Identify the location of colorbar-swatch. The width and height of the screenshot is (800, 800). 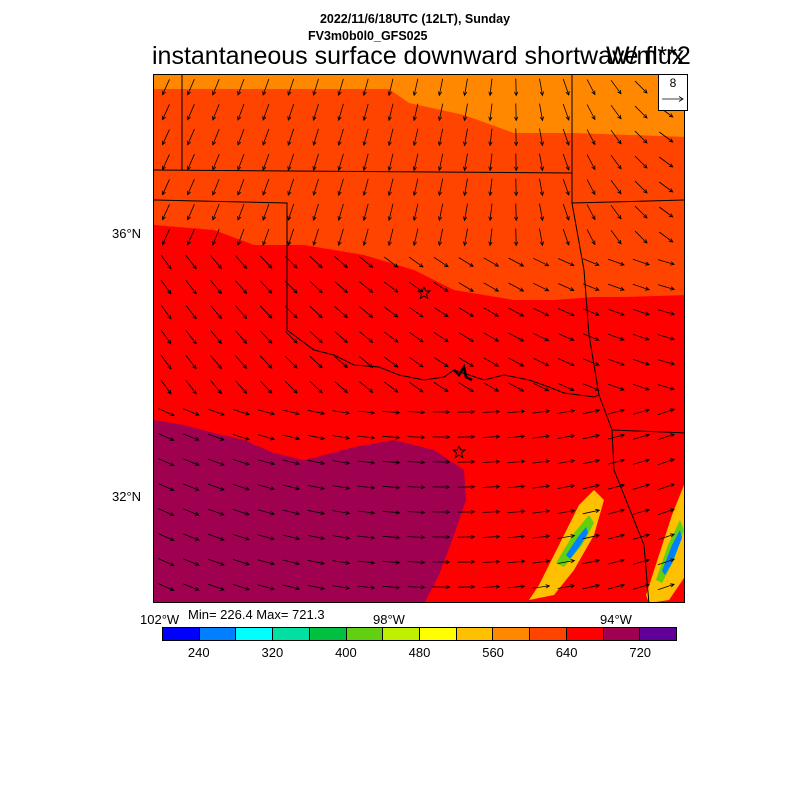
(255, 634).